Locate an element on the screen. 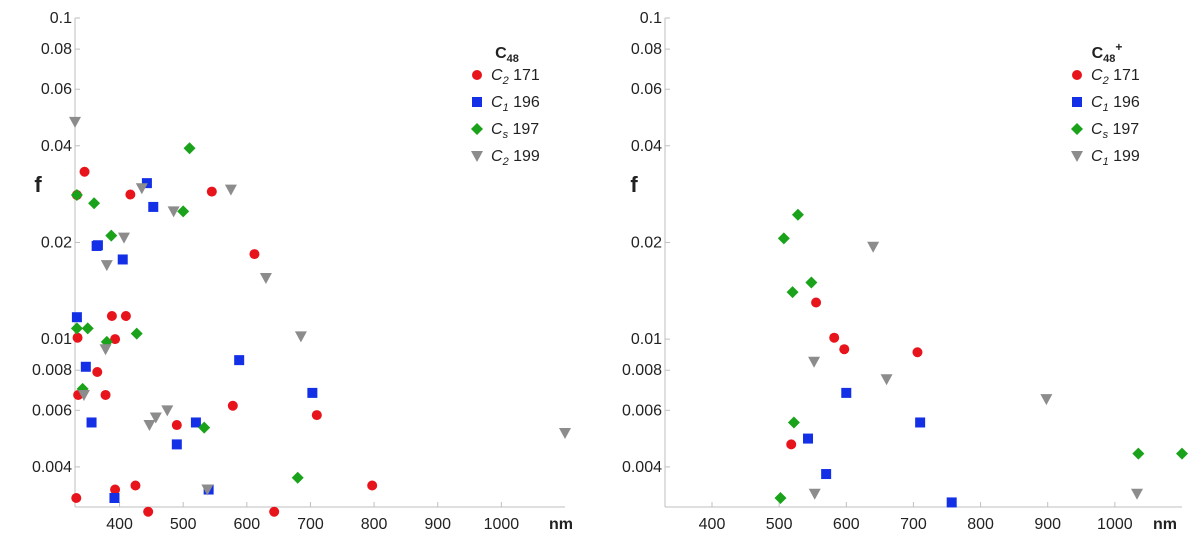 The width and height of the screenshot is (1200, 545). x-tick-label: 400 is located at coordinates (119, 524).